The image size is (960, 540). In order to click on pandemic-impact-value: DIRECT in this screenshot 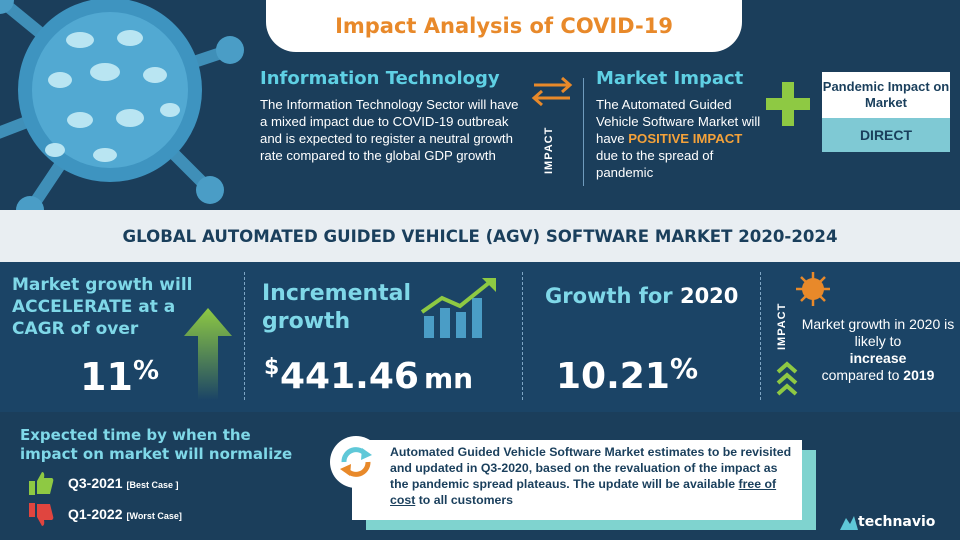, I will do `click(886, 135)`.